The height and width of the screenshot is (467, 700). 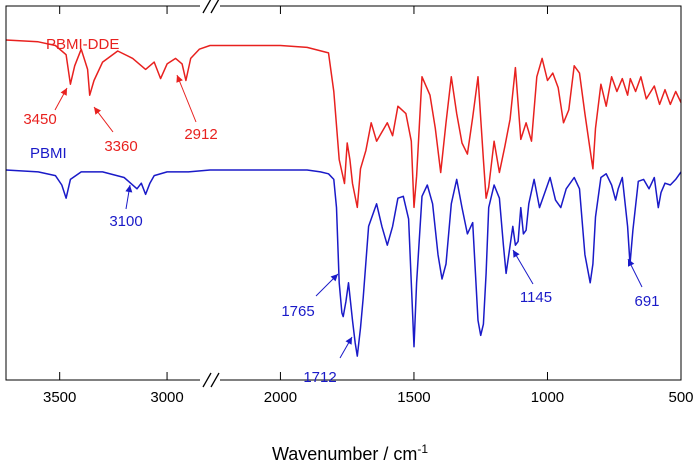 What do you see at coordinates (413, 397) in the screenshot?
I see `x-tick-label: 1500` at bounding box center [413, 397].